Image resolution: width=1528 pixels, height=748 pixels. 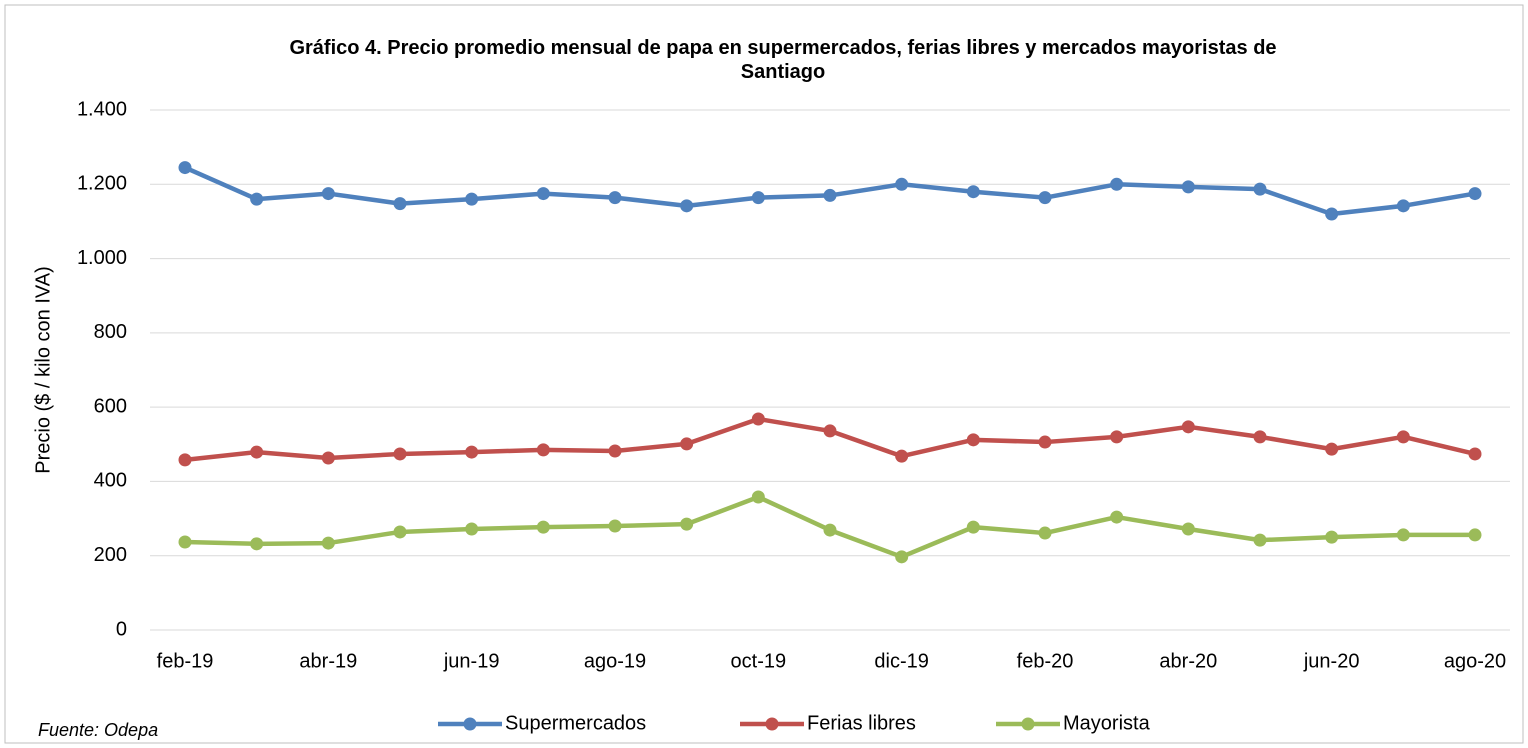 I want to click on y-axis-label: Precio ($ / kilo con IVA), so click(x=43, y=369).